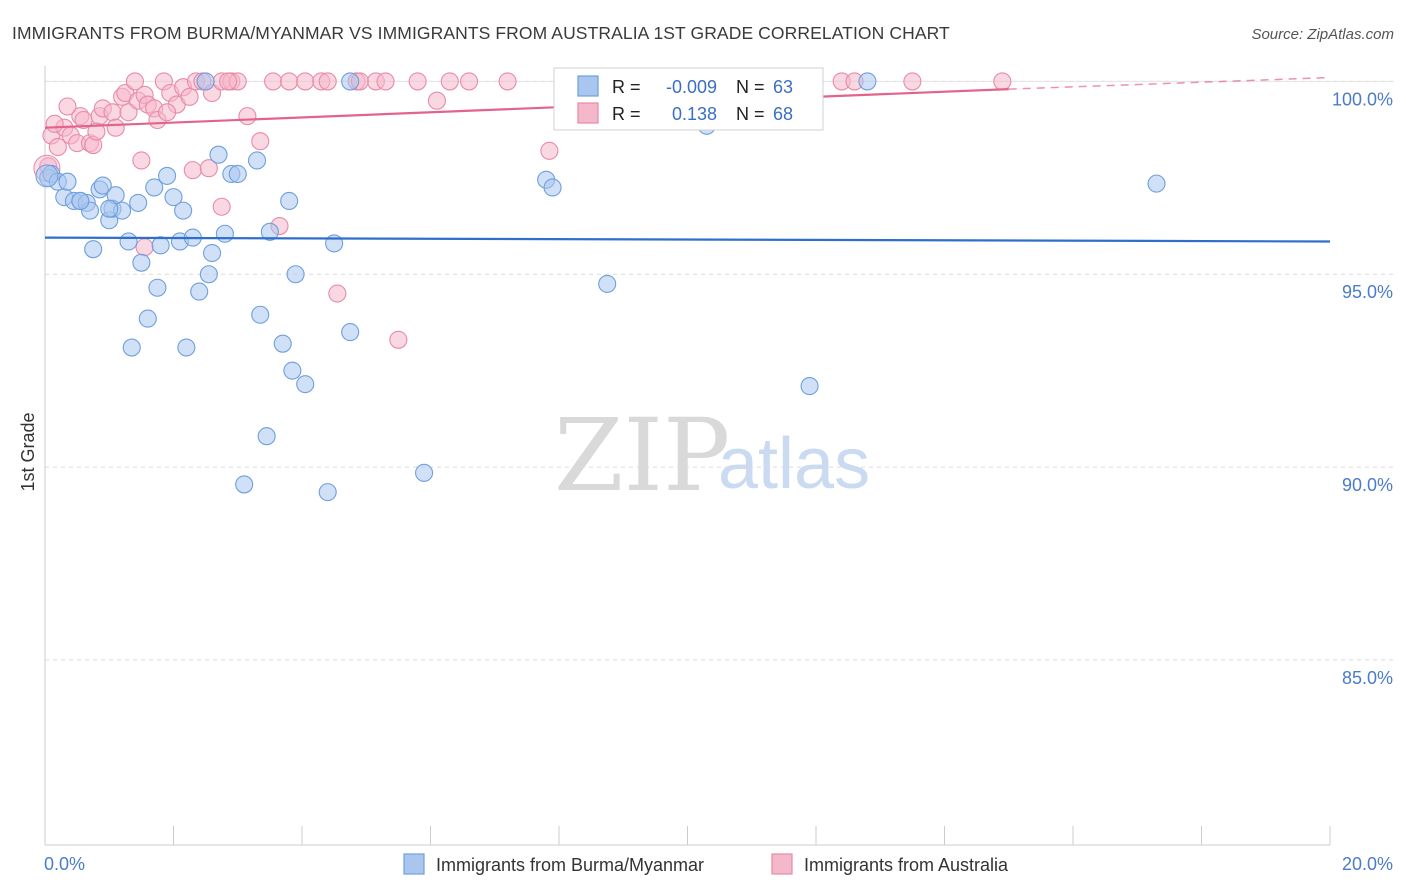 The width and height of the screenshot is (1406, 892). Describe the element at coordinates (626, 87) in the screenshot. I see `stats-r-label-blue: R =` at that location.